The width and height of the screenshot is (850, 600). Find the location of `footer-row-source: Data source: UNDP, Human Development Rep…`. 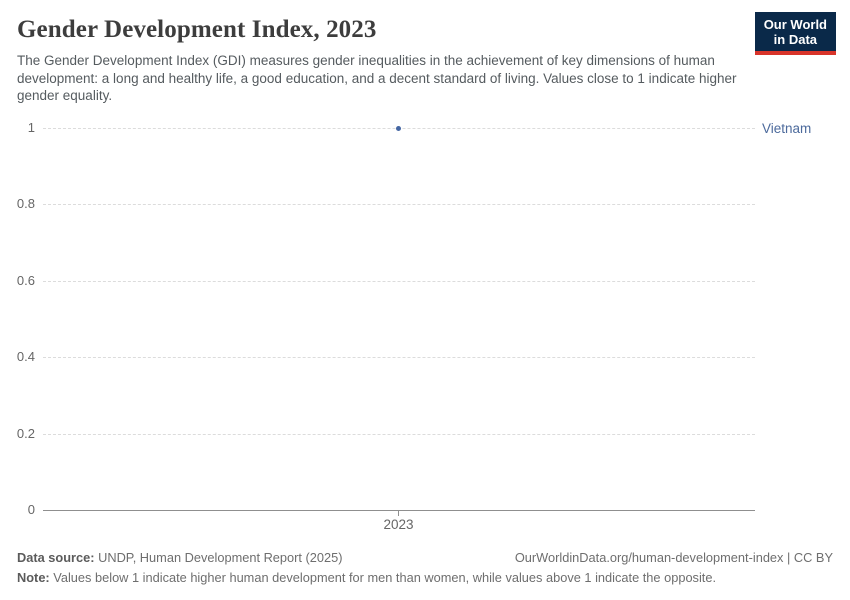

footer-row-source: Data source: UNDP, Human Development Rep… is located at coordinates (425, 558).